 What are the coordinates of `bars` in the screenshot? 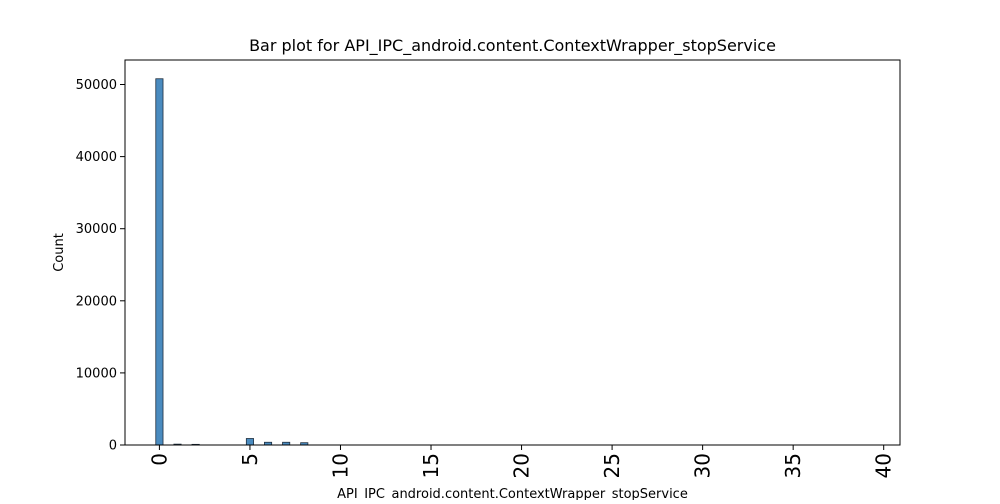 It's located at (232, 262).